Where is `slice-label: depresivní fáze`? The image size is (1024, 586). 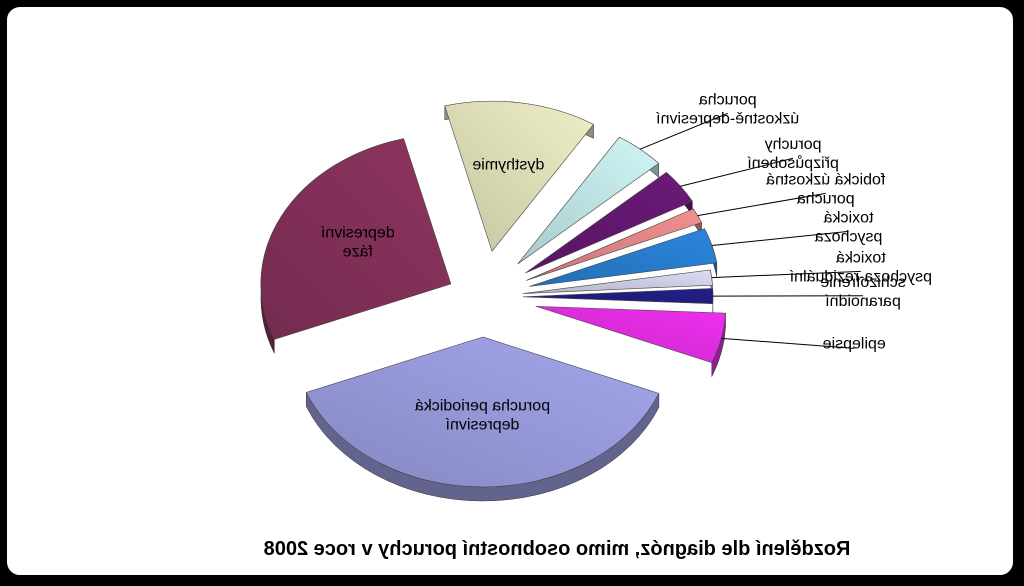
slice-label: depresivní fáze is located at coordinates (357, 243).